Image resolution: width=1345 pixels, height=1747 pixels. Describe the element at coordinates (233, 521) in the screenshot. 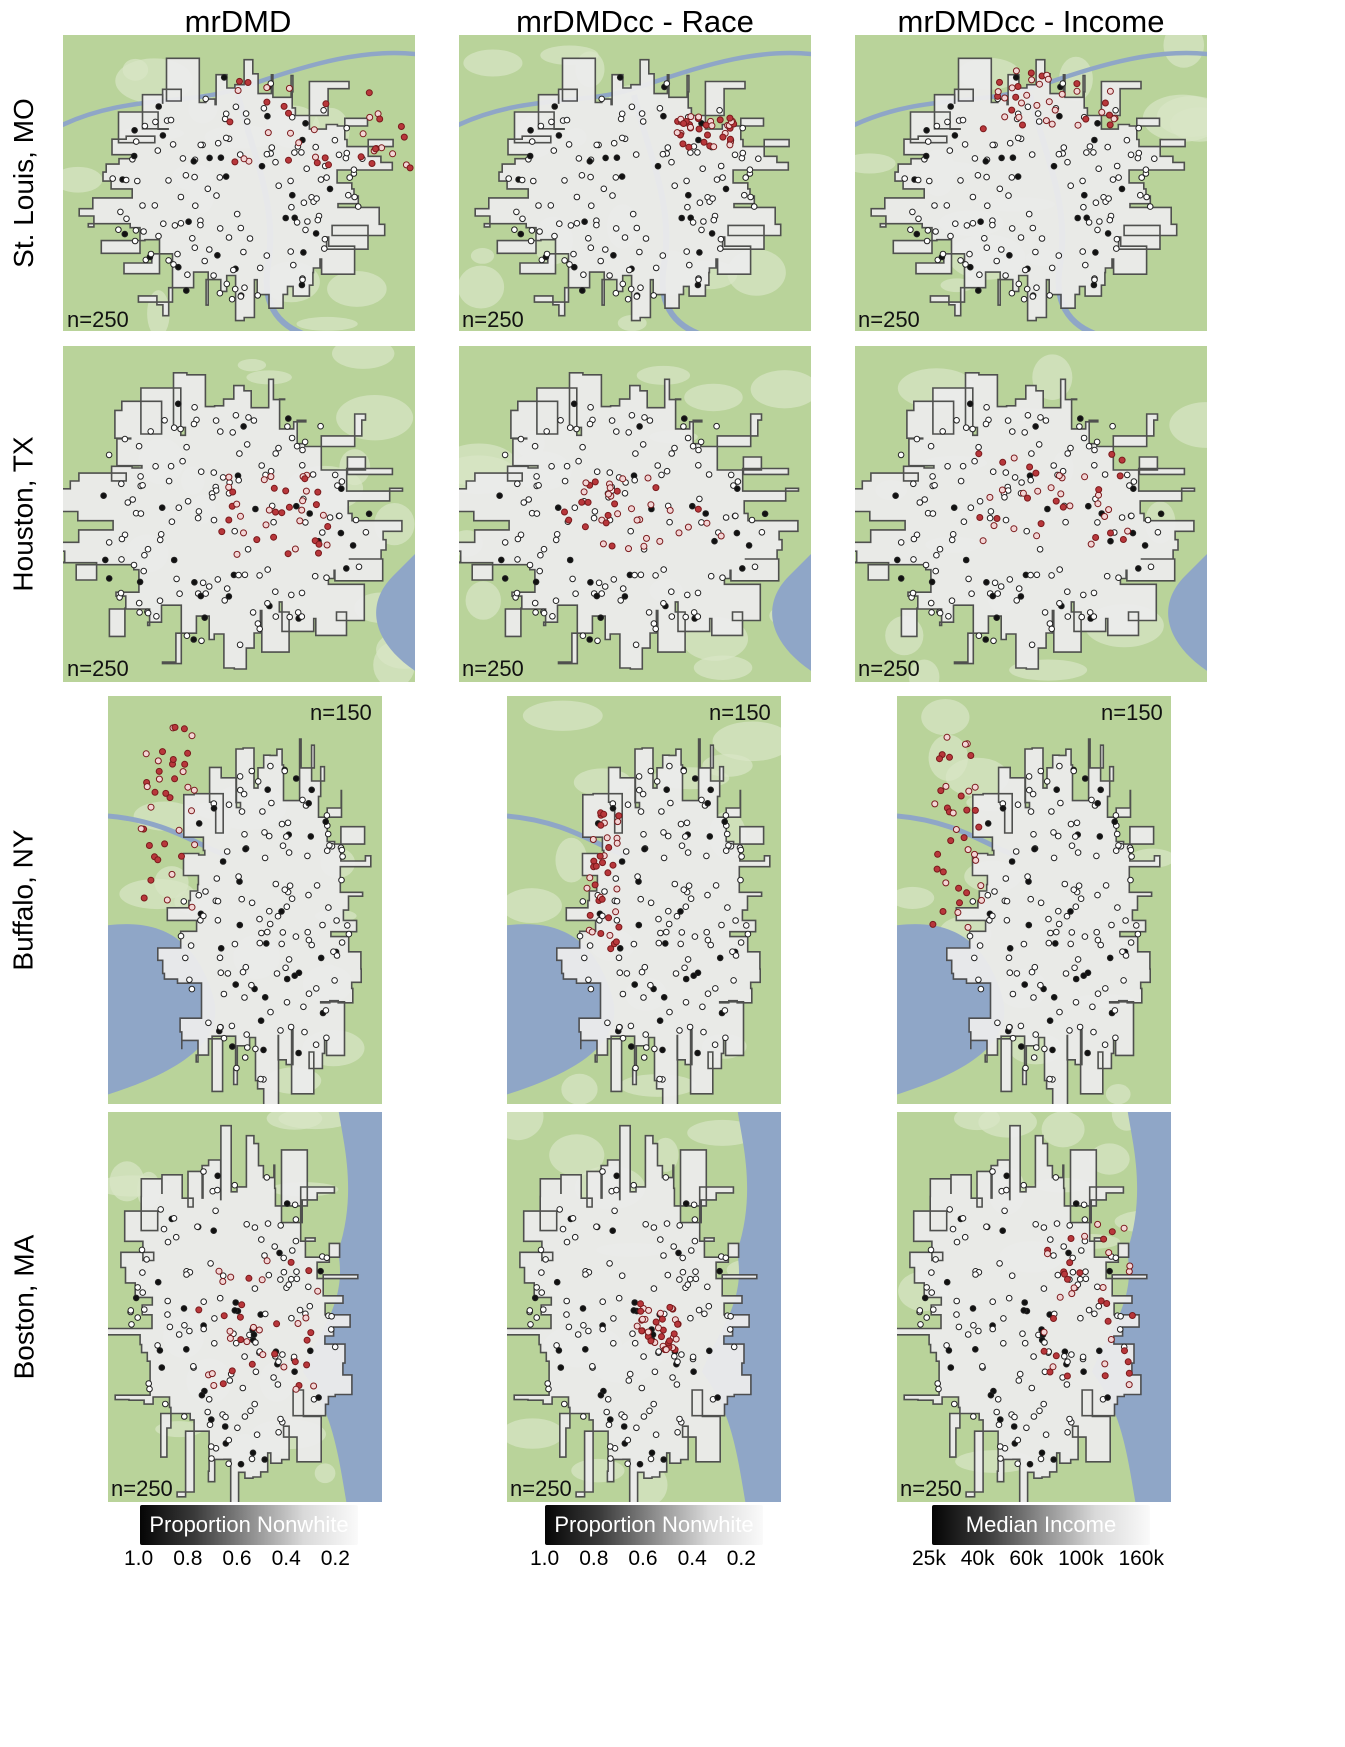

I see `city-boundary` at that location.